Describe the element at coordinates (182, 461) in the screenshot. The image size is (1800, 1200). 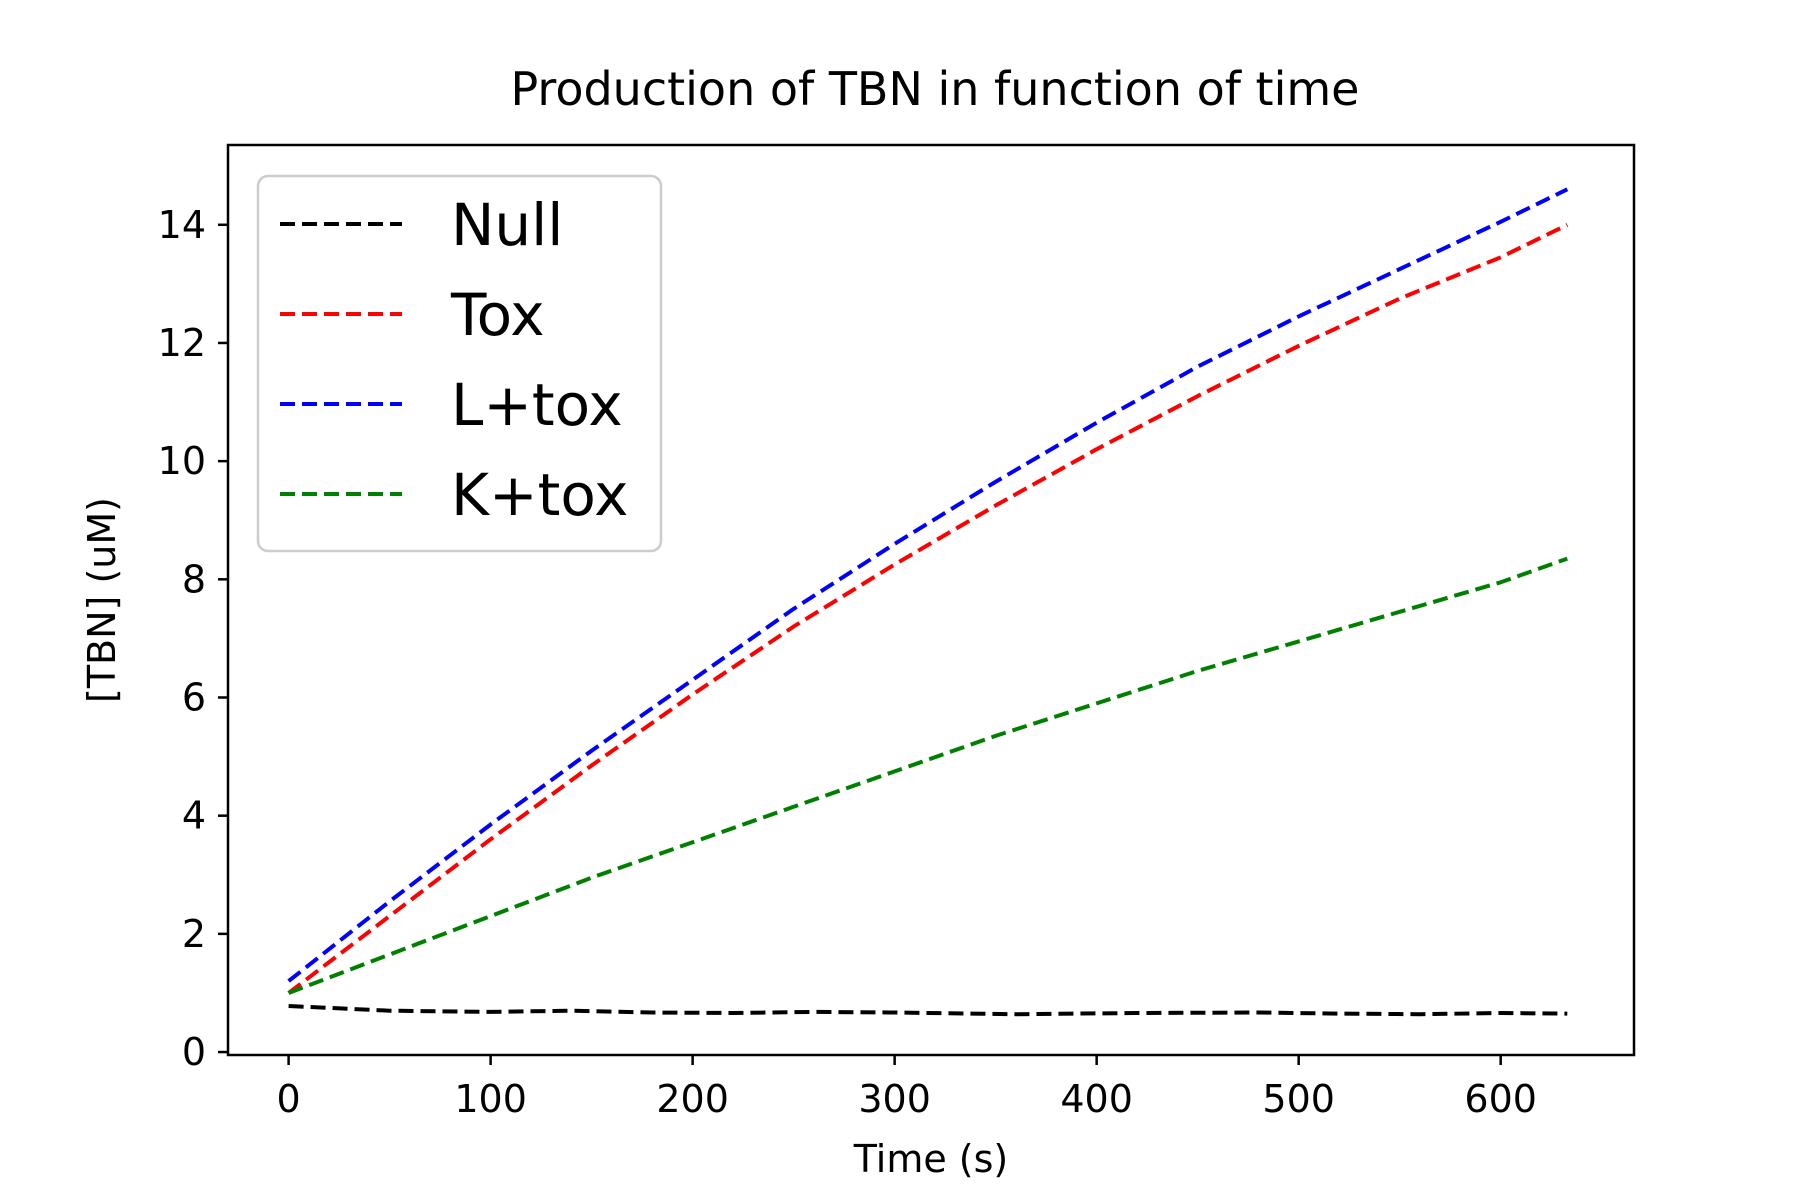
I see `y-tick-label: 10` at that location.